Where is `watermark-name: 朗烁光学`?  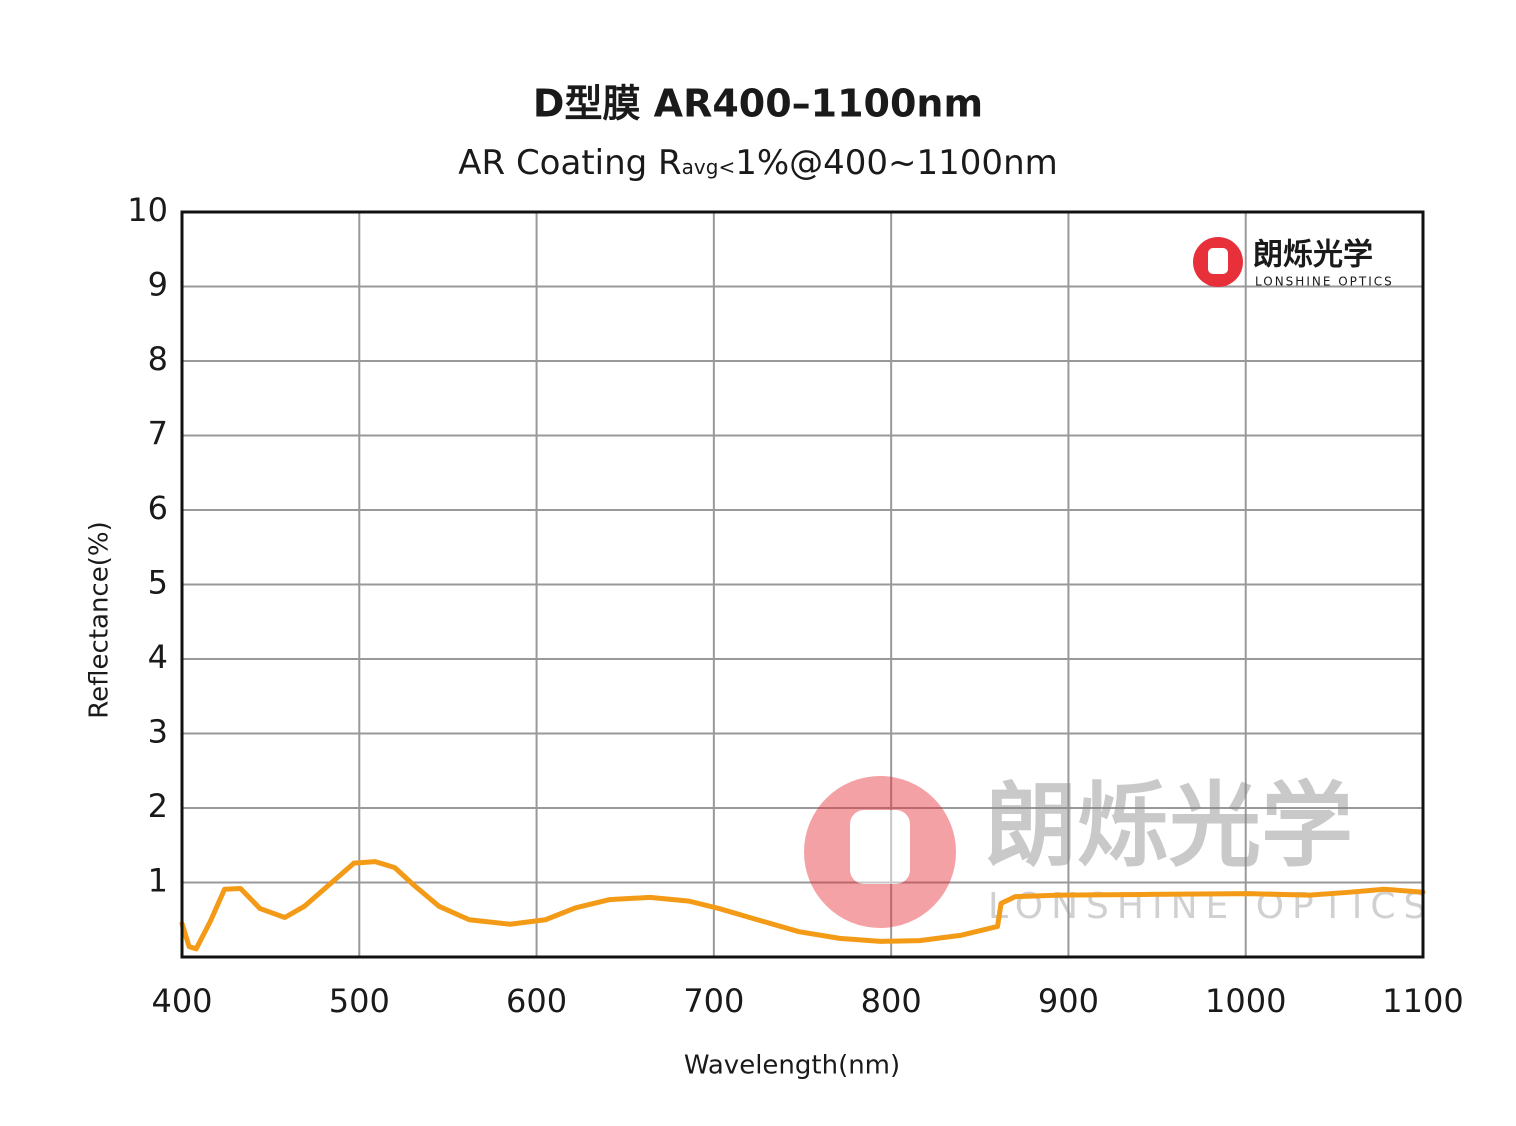
watermark-name: 朗烁光学 is located at coordinates (1169, 825).